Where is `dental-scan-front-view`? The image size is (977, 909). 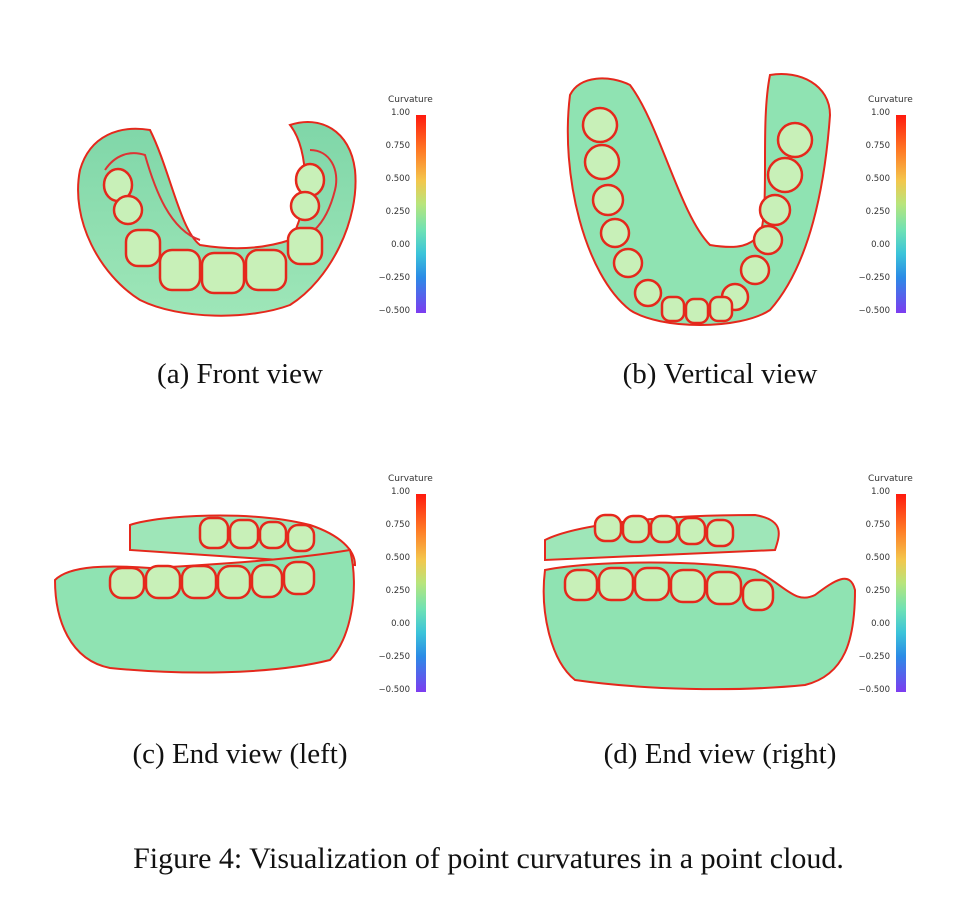 dental-scan-front-view is located at coordinates (217, 219).